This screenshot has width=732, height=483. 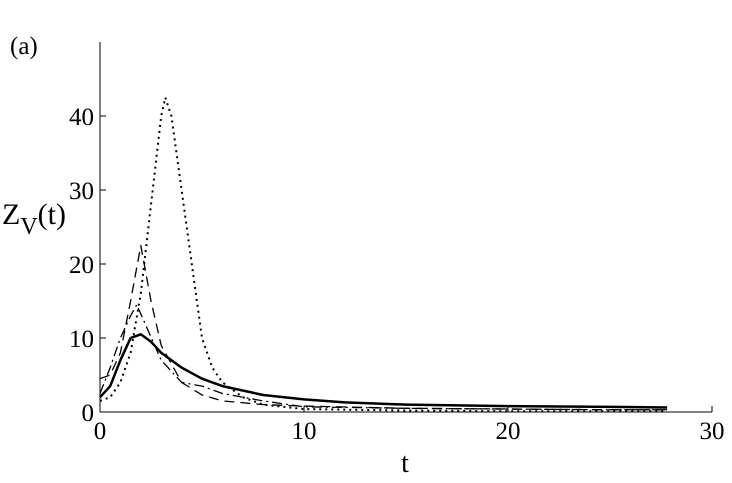 What do you see at coordinates (508, 431) in the screenshot?
I see `x-tick-label: 20` at bounding box center [508, 431].